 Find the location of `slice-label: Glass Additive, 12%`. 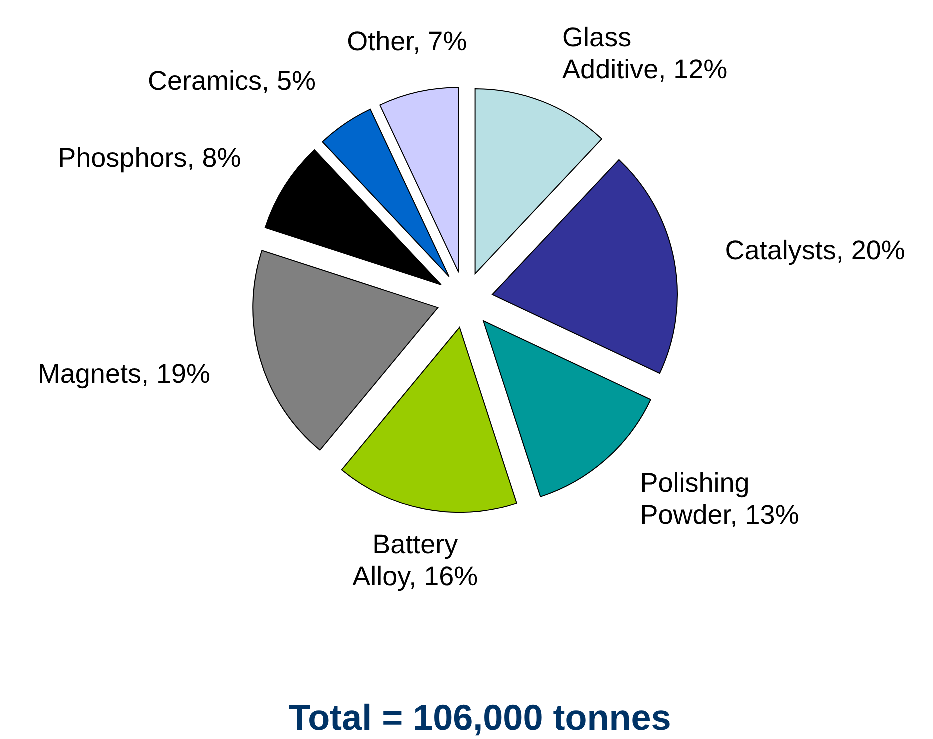

slice-label: Glass Additive, 12% is located at coordinates (645, 53).